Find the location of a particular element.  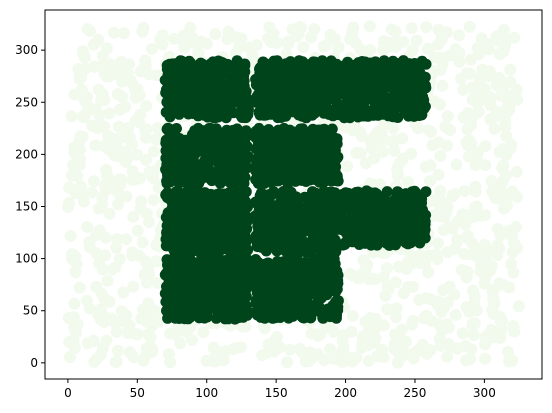

x-tick-label: 150 is located at coordinates (276, 393).